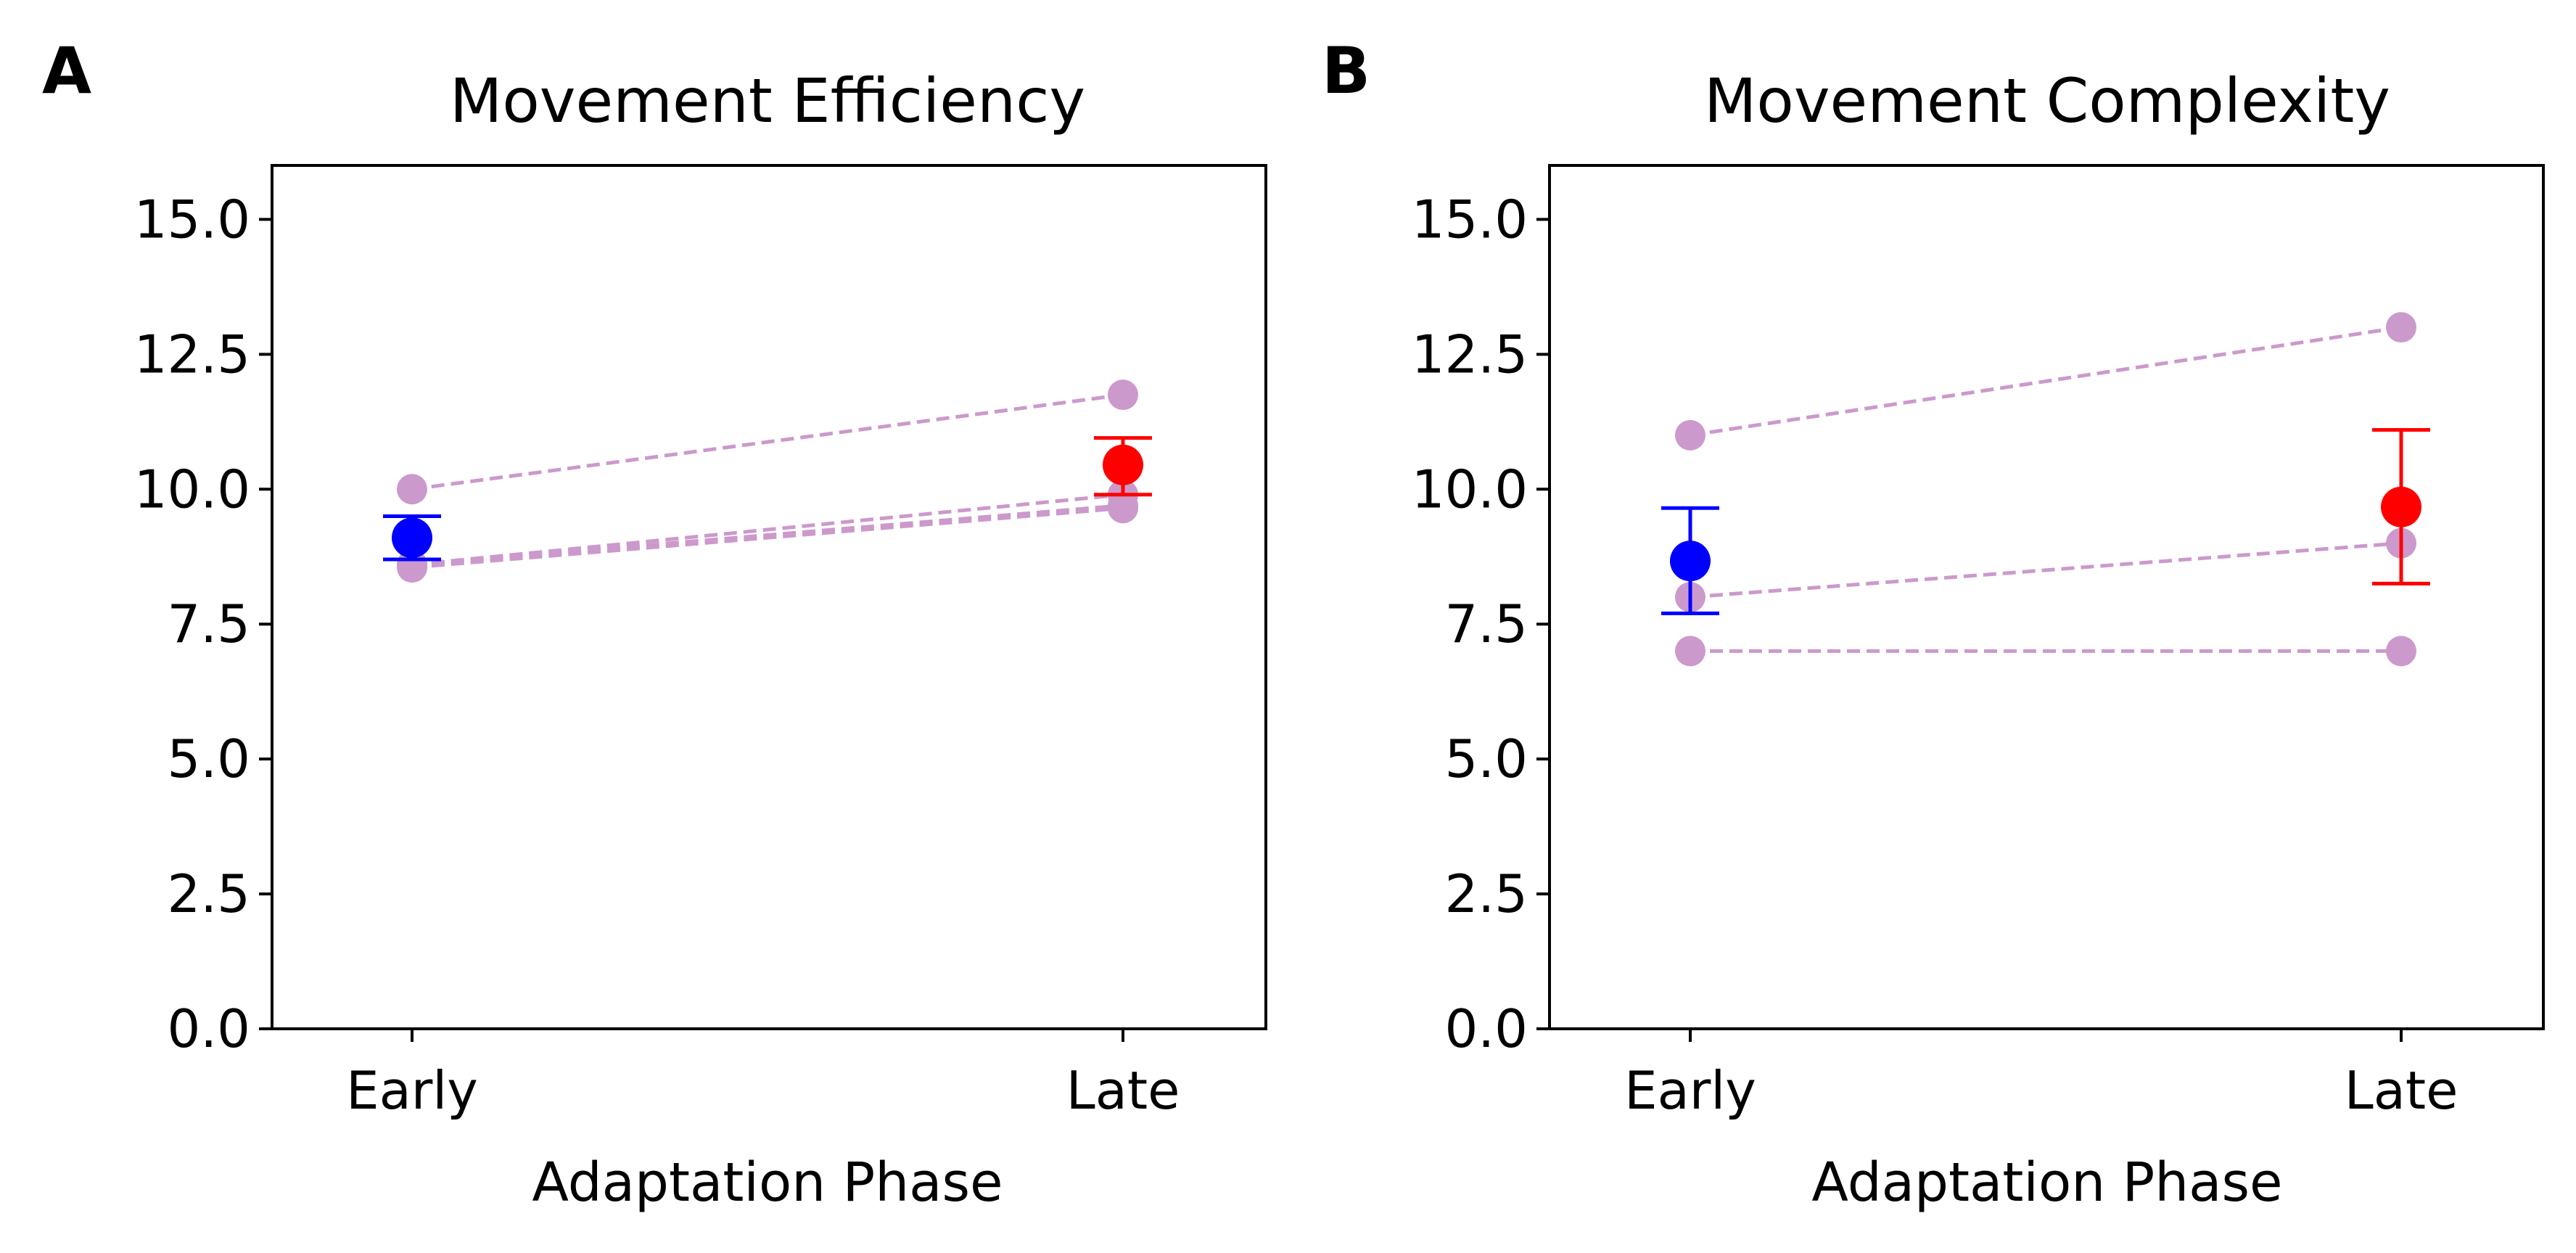 The height and width of the screenshot is (1253, 2576). I want to click on panel-letter-b: B, so click(1346, 70).